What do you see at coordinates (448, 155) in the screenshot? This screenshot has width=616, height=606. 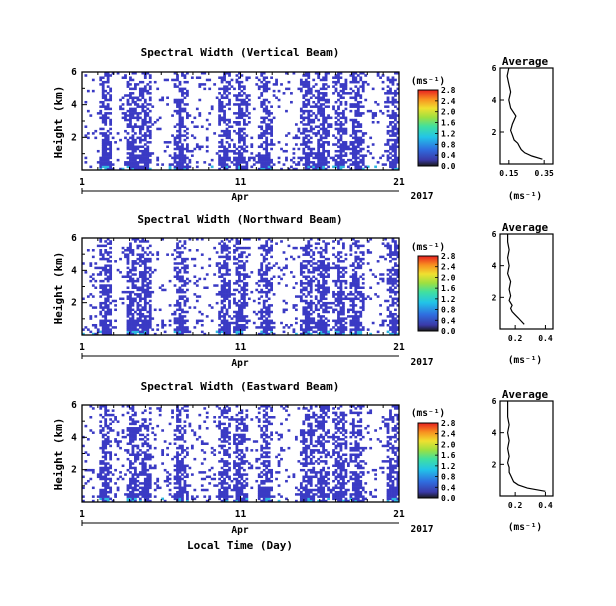 I see `colorbar-tick-label: 0.4` at bounding box center [448, 155].